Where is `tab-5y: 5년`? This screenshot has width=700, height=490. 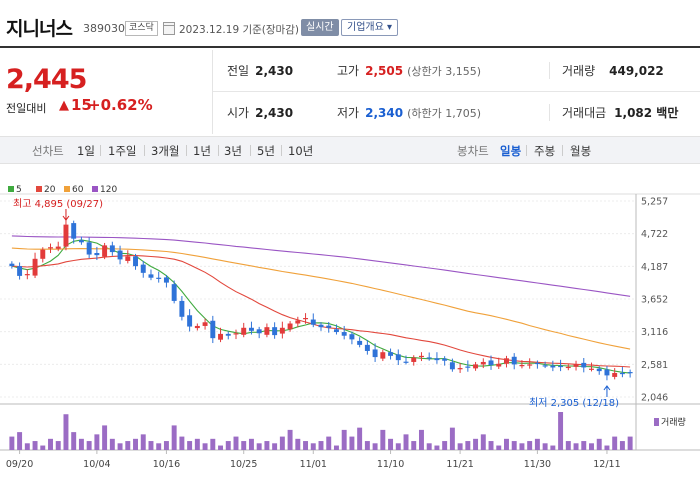 tab-5y: 5년 is located at coordinates (266, 151).